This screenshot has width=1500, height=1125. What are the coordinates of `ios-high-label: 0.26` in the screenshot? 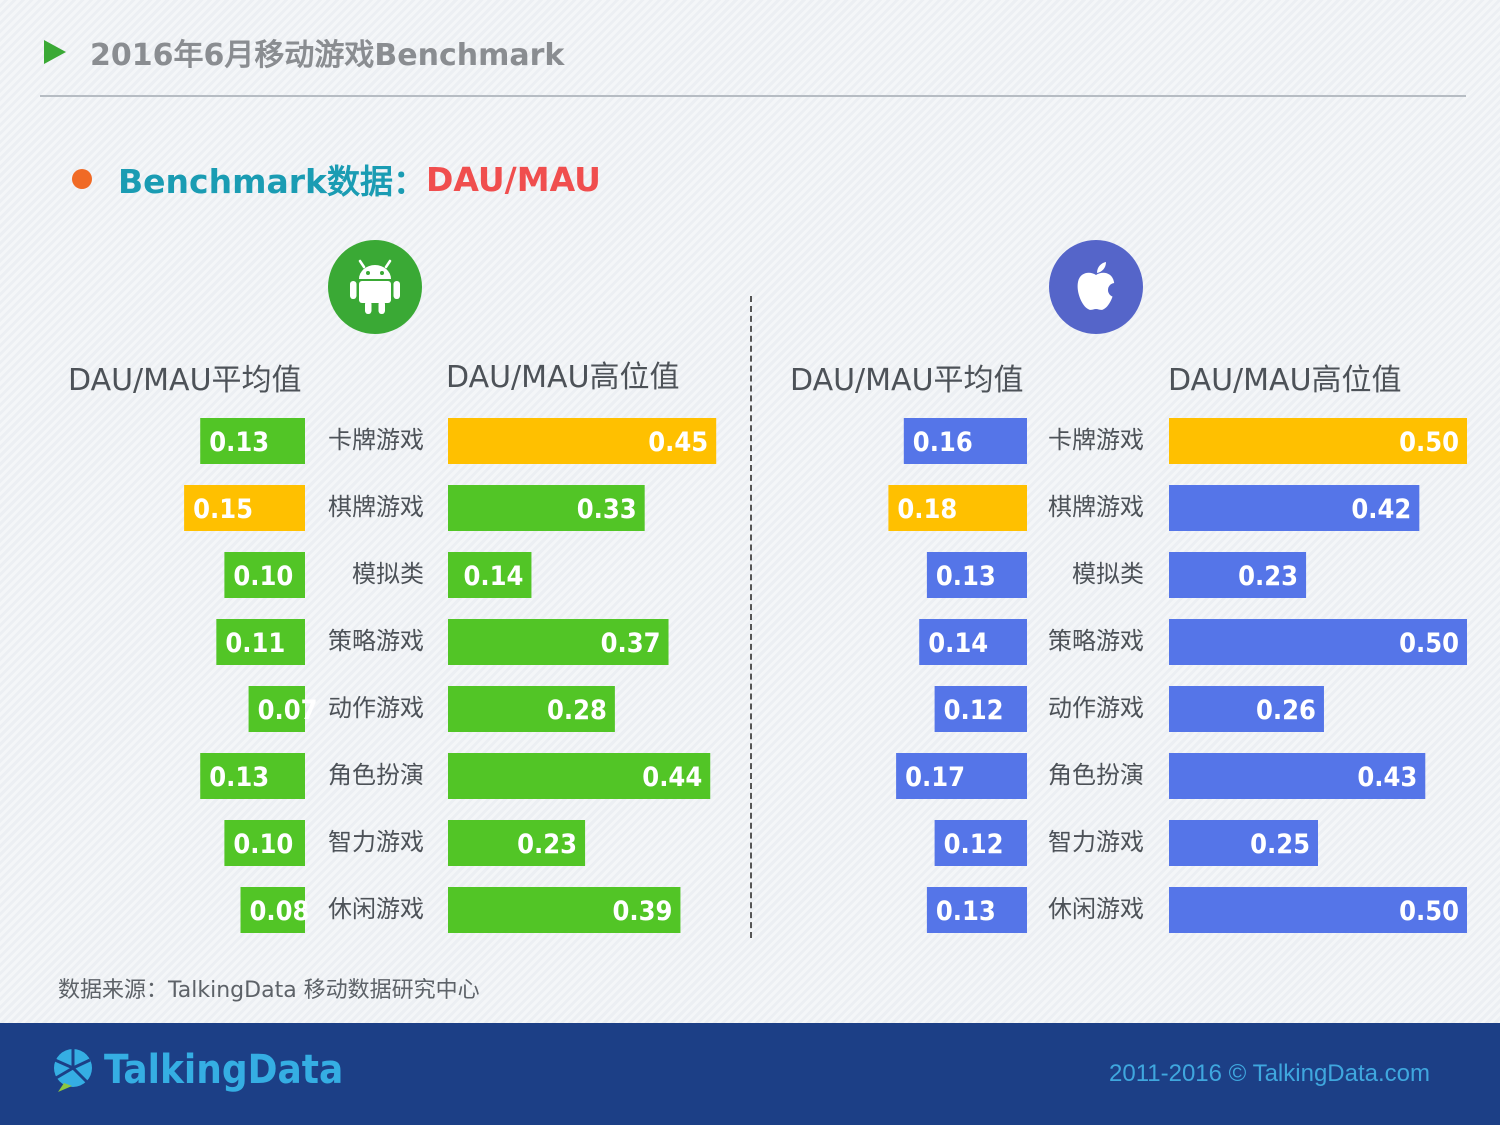 It's located at (1286, 710).